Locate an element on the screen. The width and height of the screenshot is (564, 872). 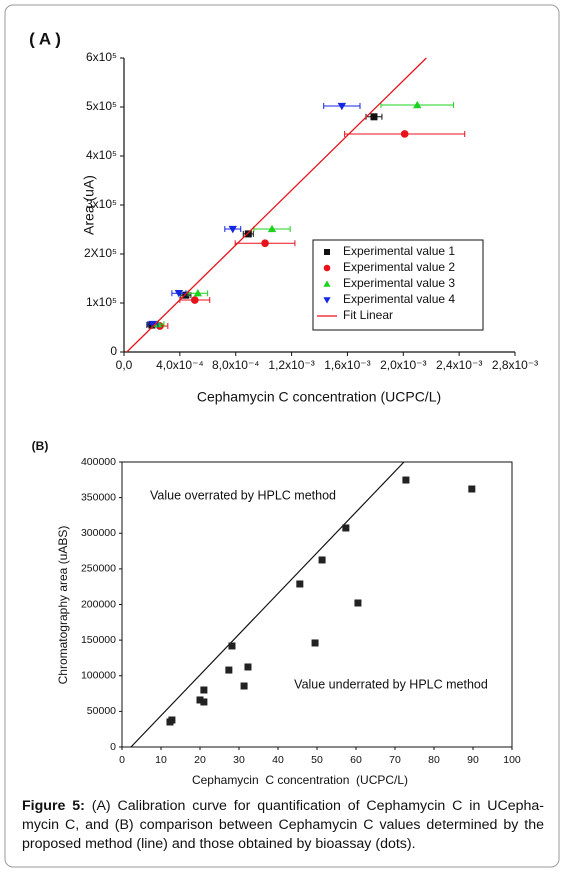
x-tick-label: 80 is located at coordinates (434, 760).